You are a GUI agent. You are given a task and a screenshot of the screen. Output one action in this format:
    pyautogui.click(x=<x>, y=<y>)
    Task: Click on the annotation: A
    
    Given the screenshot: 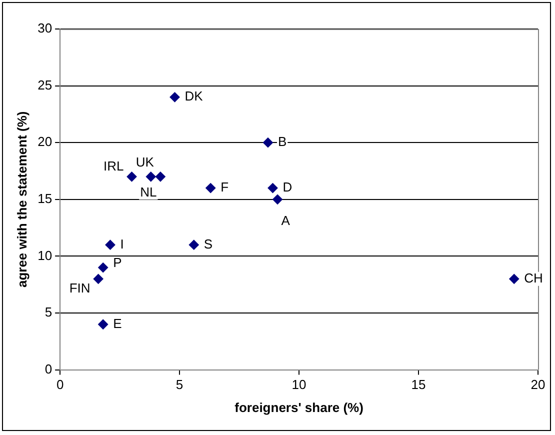 What is the action you would take?
    pyautogui.click(x=285, y=220)
    